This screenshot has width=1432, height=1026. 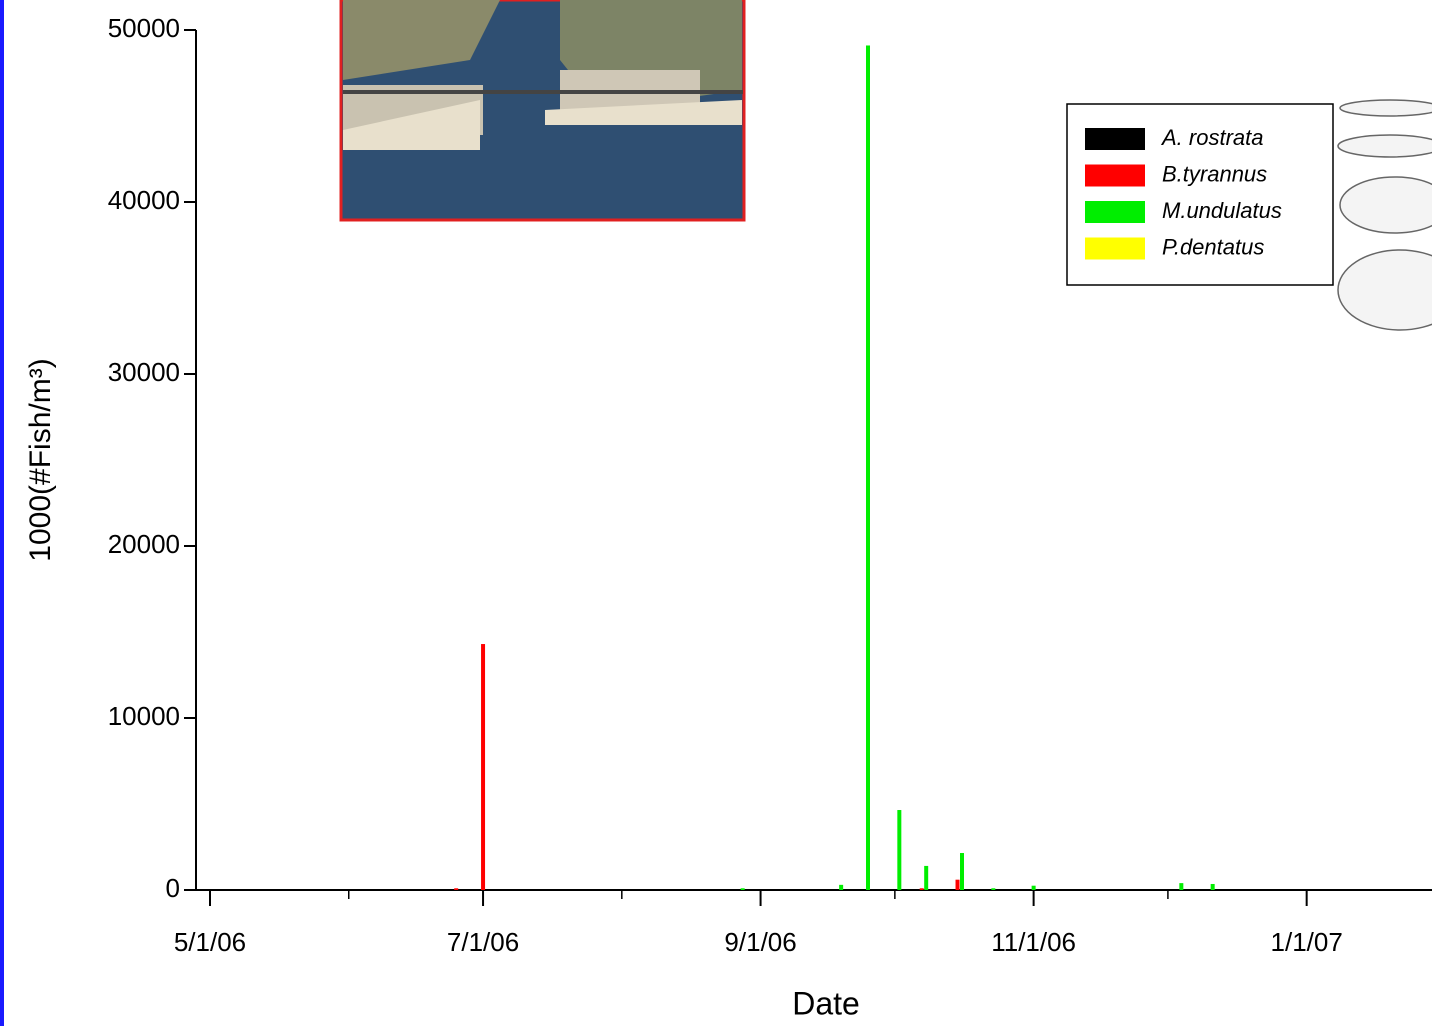 What do you see at coordinates (144, 544) in the screenshot?
I see `y-tick-label: 20000` at bounding box center [144, 544].